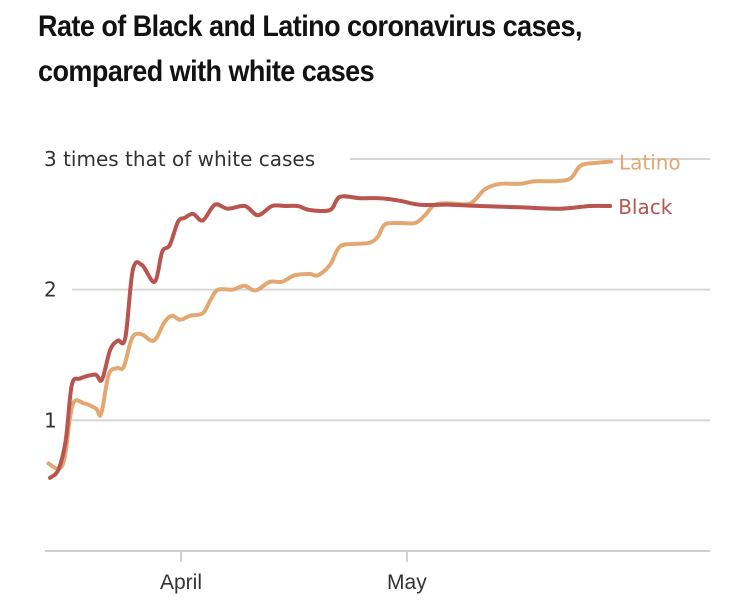 The width and height of the screenshot is (750, 604). Describe the element at coordinates (649, 185) in the screenshot. I see `series-labels: Latino Black` at that location.